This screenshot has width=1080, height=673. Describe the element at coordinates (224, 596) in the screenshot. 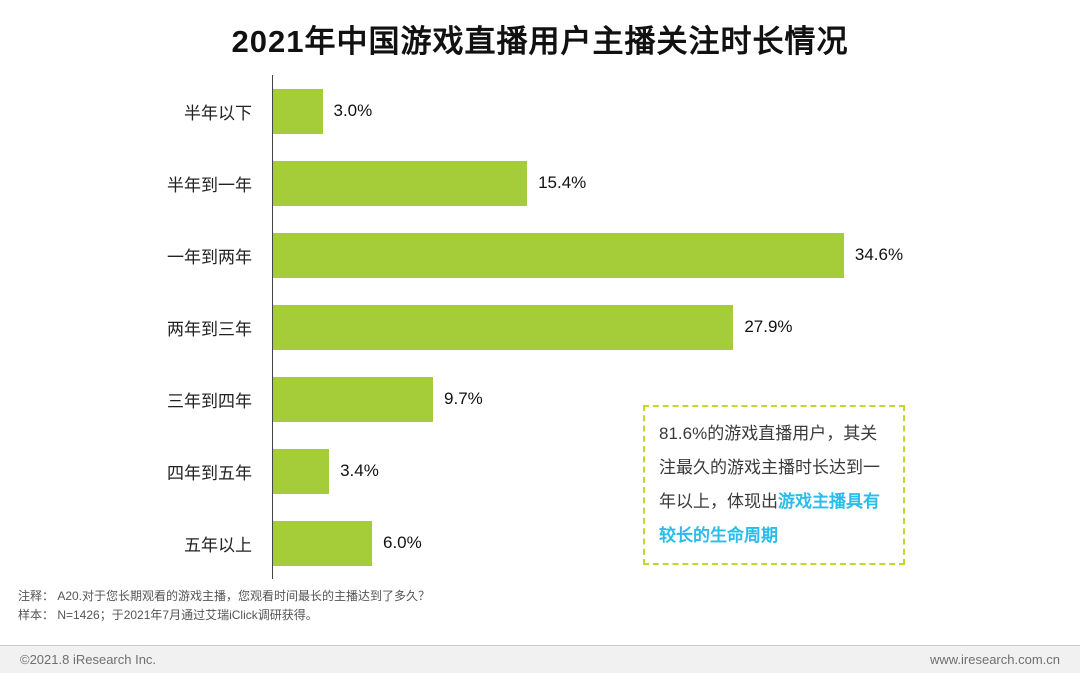

I see `footnote-question: 注释： A20.对于您长期观看的游戏主播，您观看时间最长的主播达到了多久？` at that location.